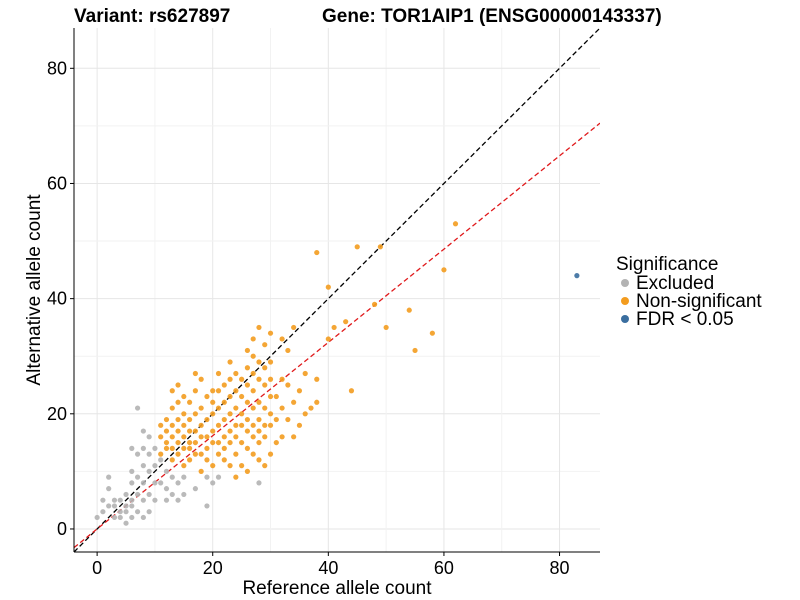  I want to click on data-point-fdr, so click(577, 276).